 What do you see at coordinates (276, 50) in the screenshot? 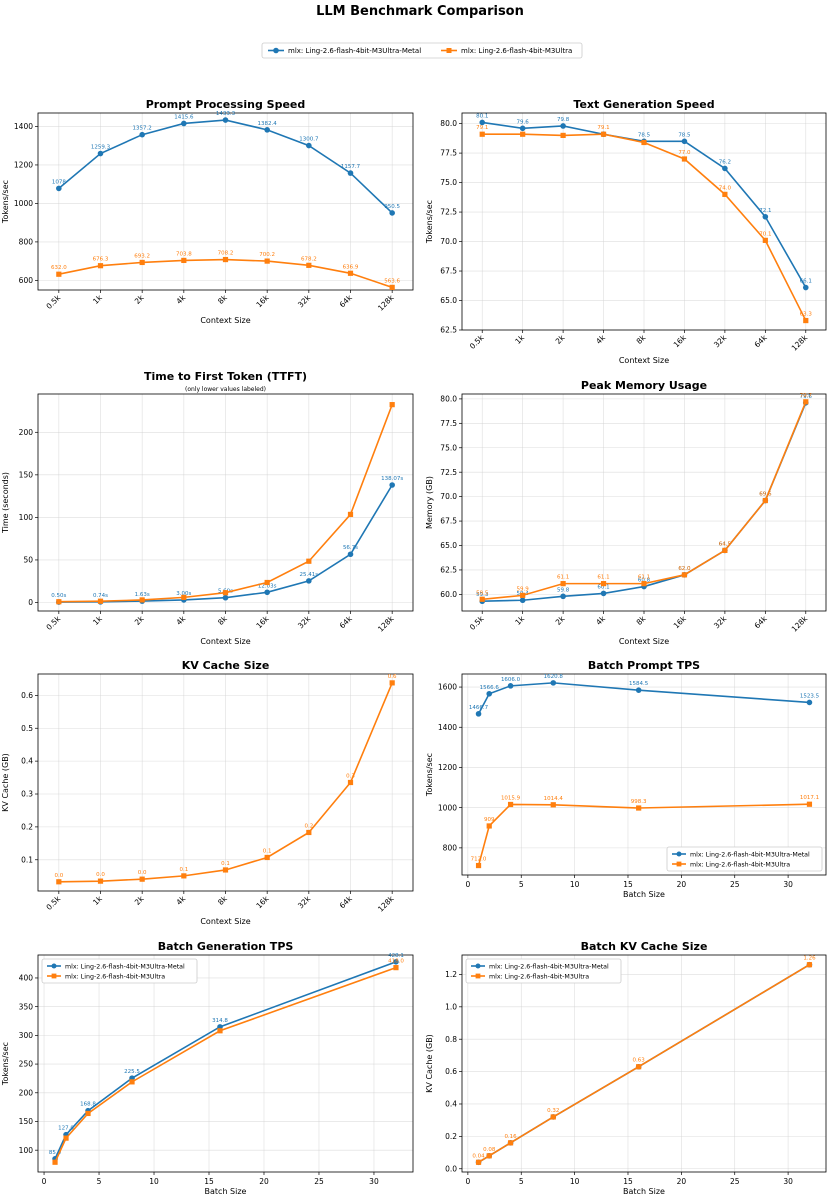
I see `legend-marker-metal` at bounding box center [276, 50].